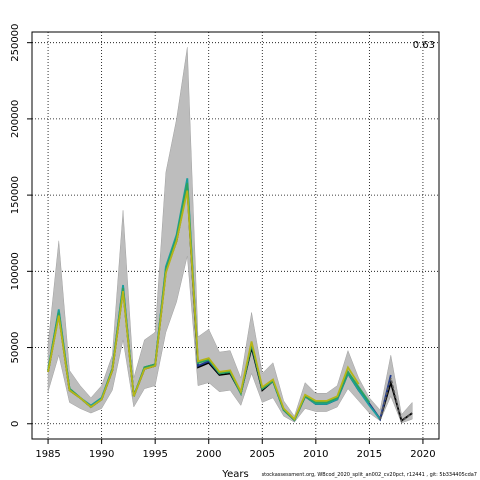 Image resolution: width=480 pixels, height=480 pixels. Describe the element at coordinates (262, 454) in the screenshot. I see `x-tick-label: 2005` at that location.